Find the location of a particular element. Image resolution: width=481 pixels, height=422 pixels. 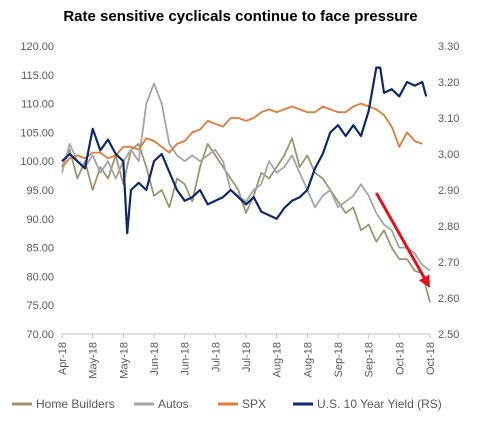

y-left-tick-label: 115.00 is located at coordinates (37, 76).